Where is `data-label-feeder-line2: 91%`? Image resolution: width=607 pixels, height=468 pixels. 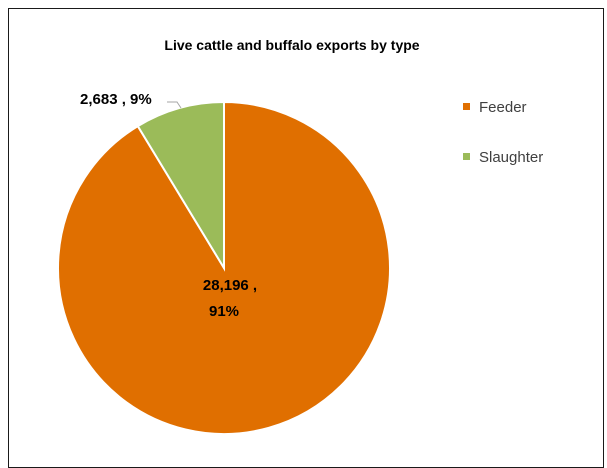
data-label-feeder-line2: 91% is located at coordinates (224, 311).